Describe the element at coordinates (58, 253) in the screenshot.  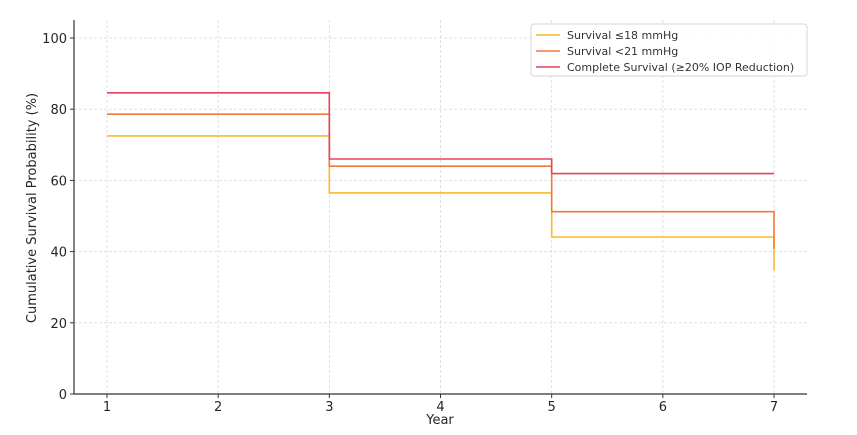
I see `y-tick-label: 40` at that location.